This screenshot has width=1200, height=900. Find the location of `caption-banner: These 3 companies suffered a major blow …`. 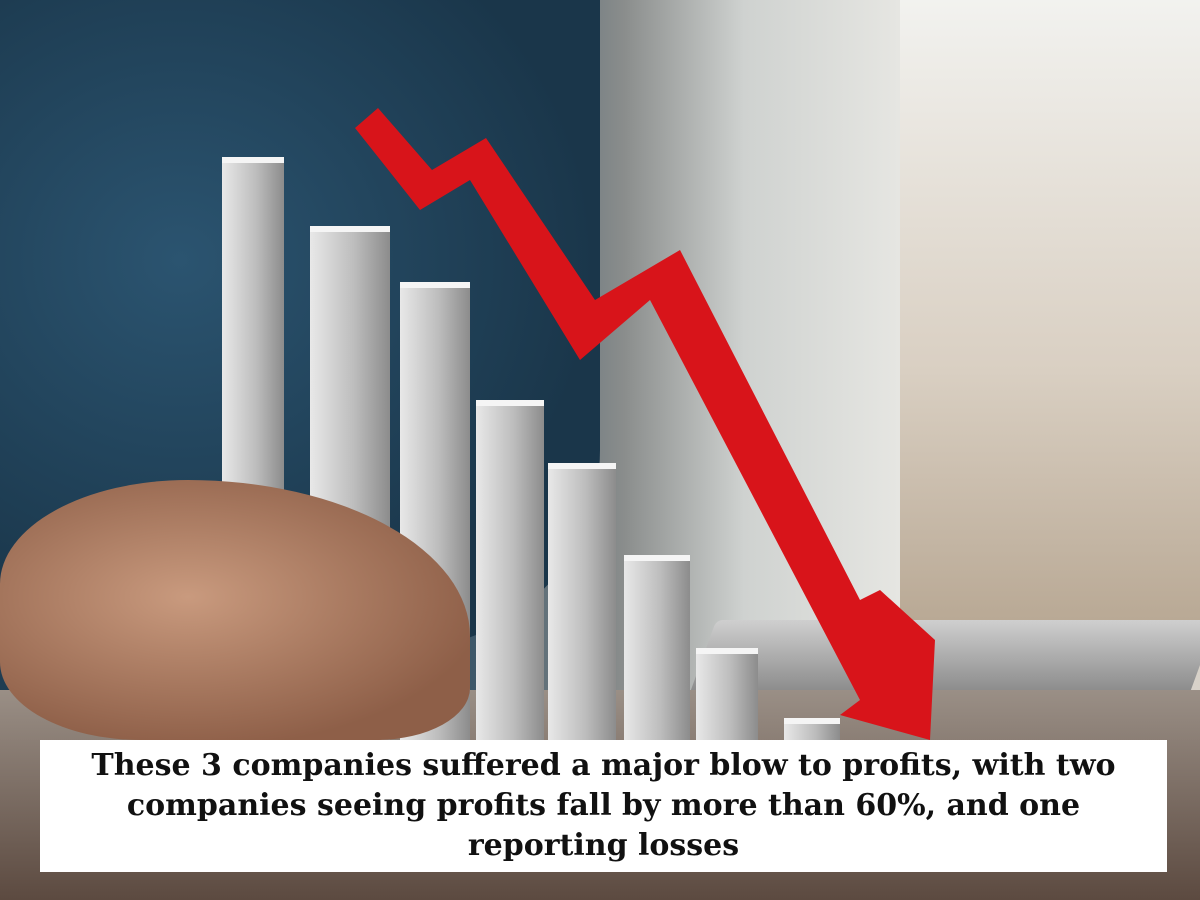

caption-banner: These 3 companies suffered a major blow … is located at coordinates (603, 806).